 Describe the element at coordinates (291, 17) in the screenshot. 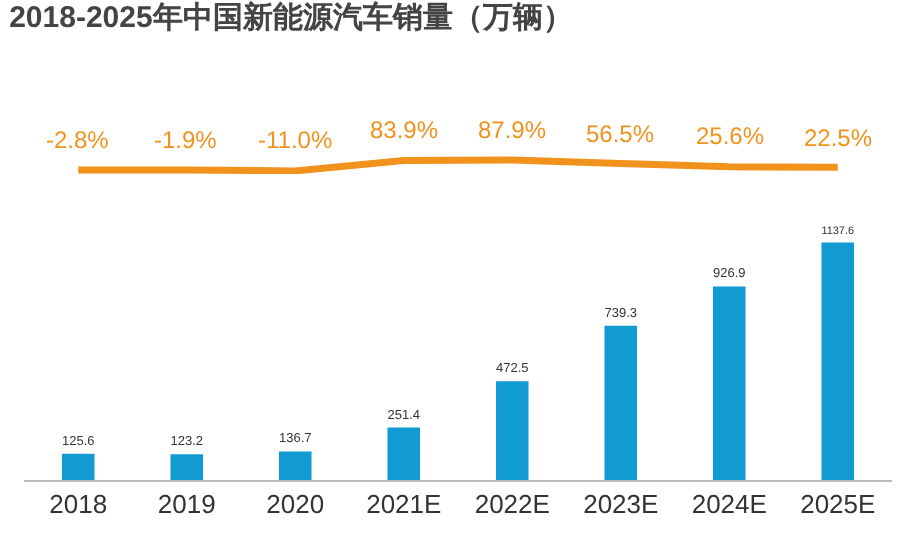

I see `chart-title: 2018-2025年中国新能源汽车销量（万辆）` at that location.